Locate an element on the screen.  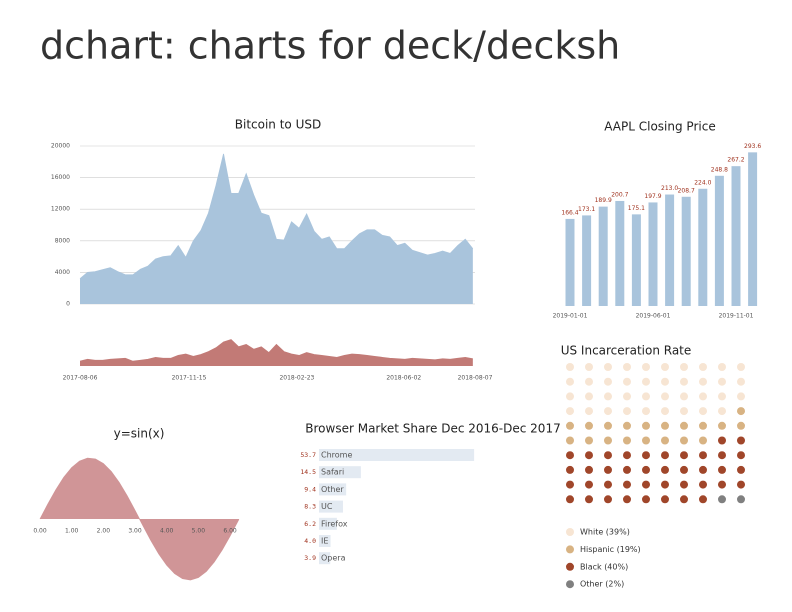
y-tick-label: 8000 is located at coordinates (62, 240).